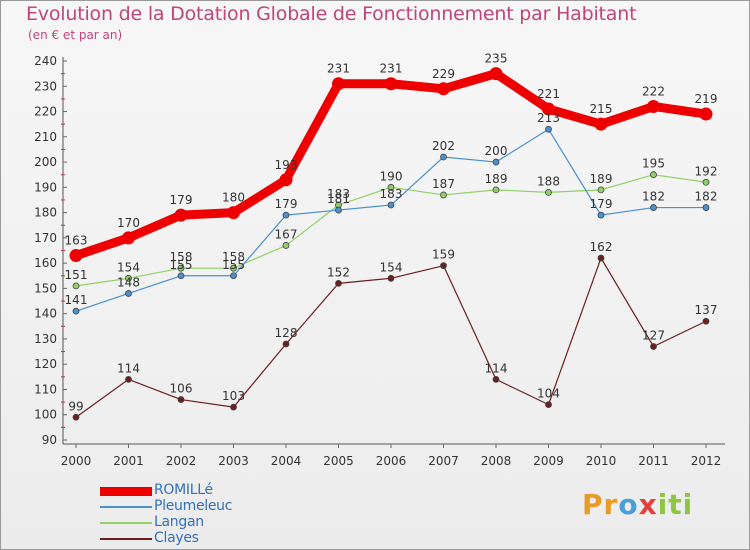 The height and width of the screenshot is (550, 750). I want to click on y-tick-label: 140, so click(45, 314).